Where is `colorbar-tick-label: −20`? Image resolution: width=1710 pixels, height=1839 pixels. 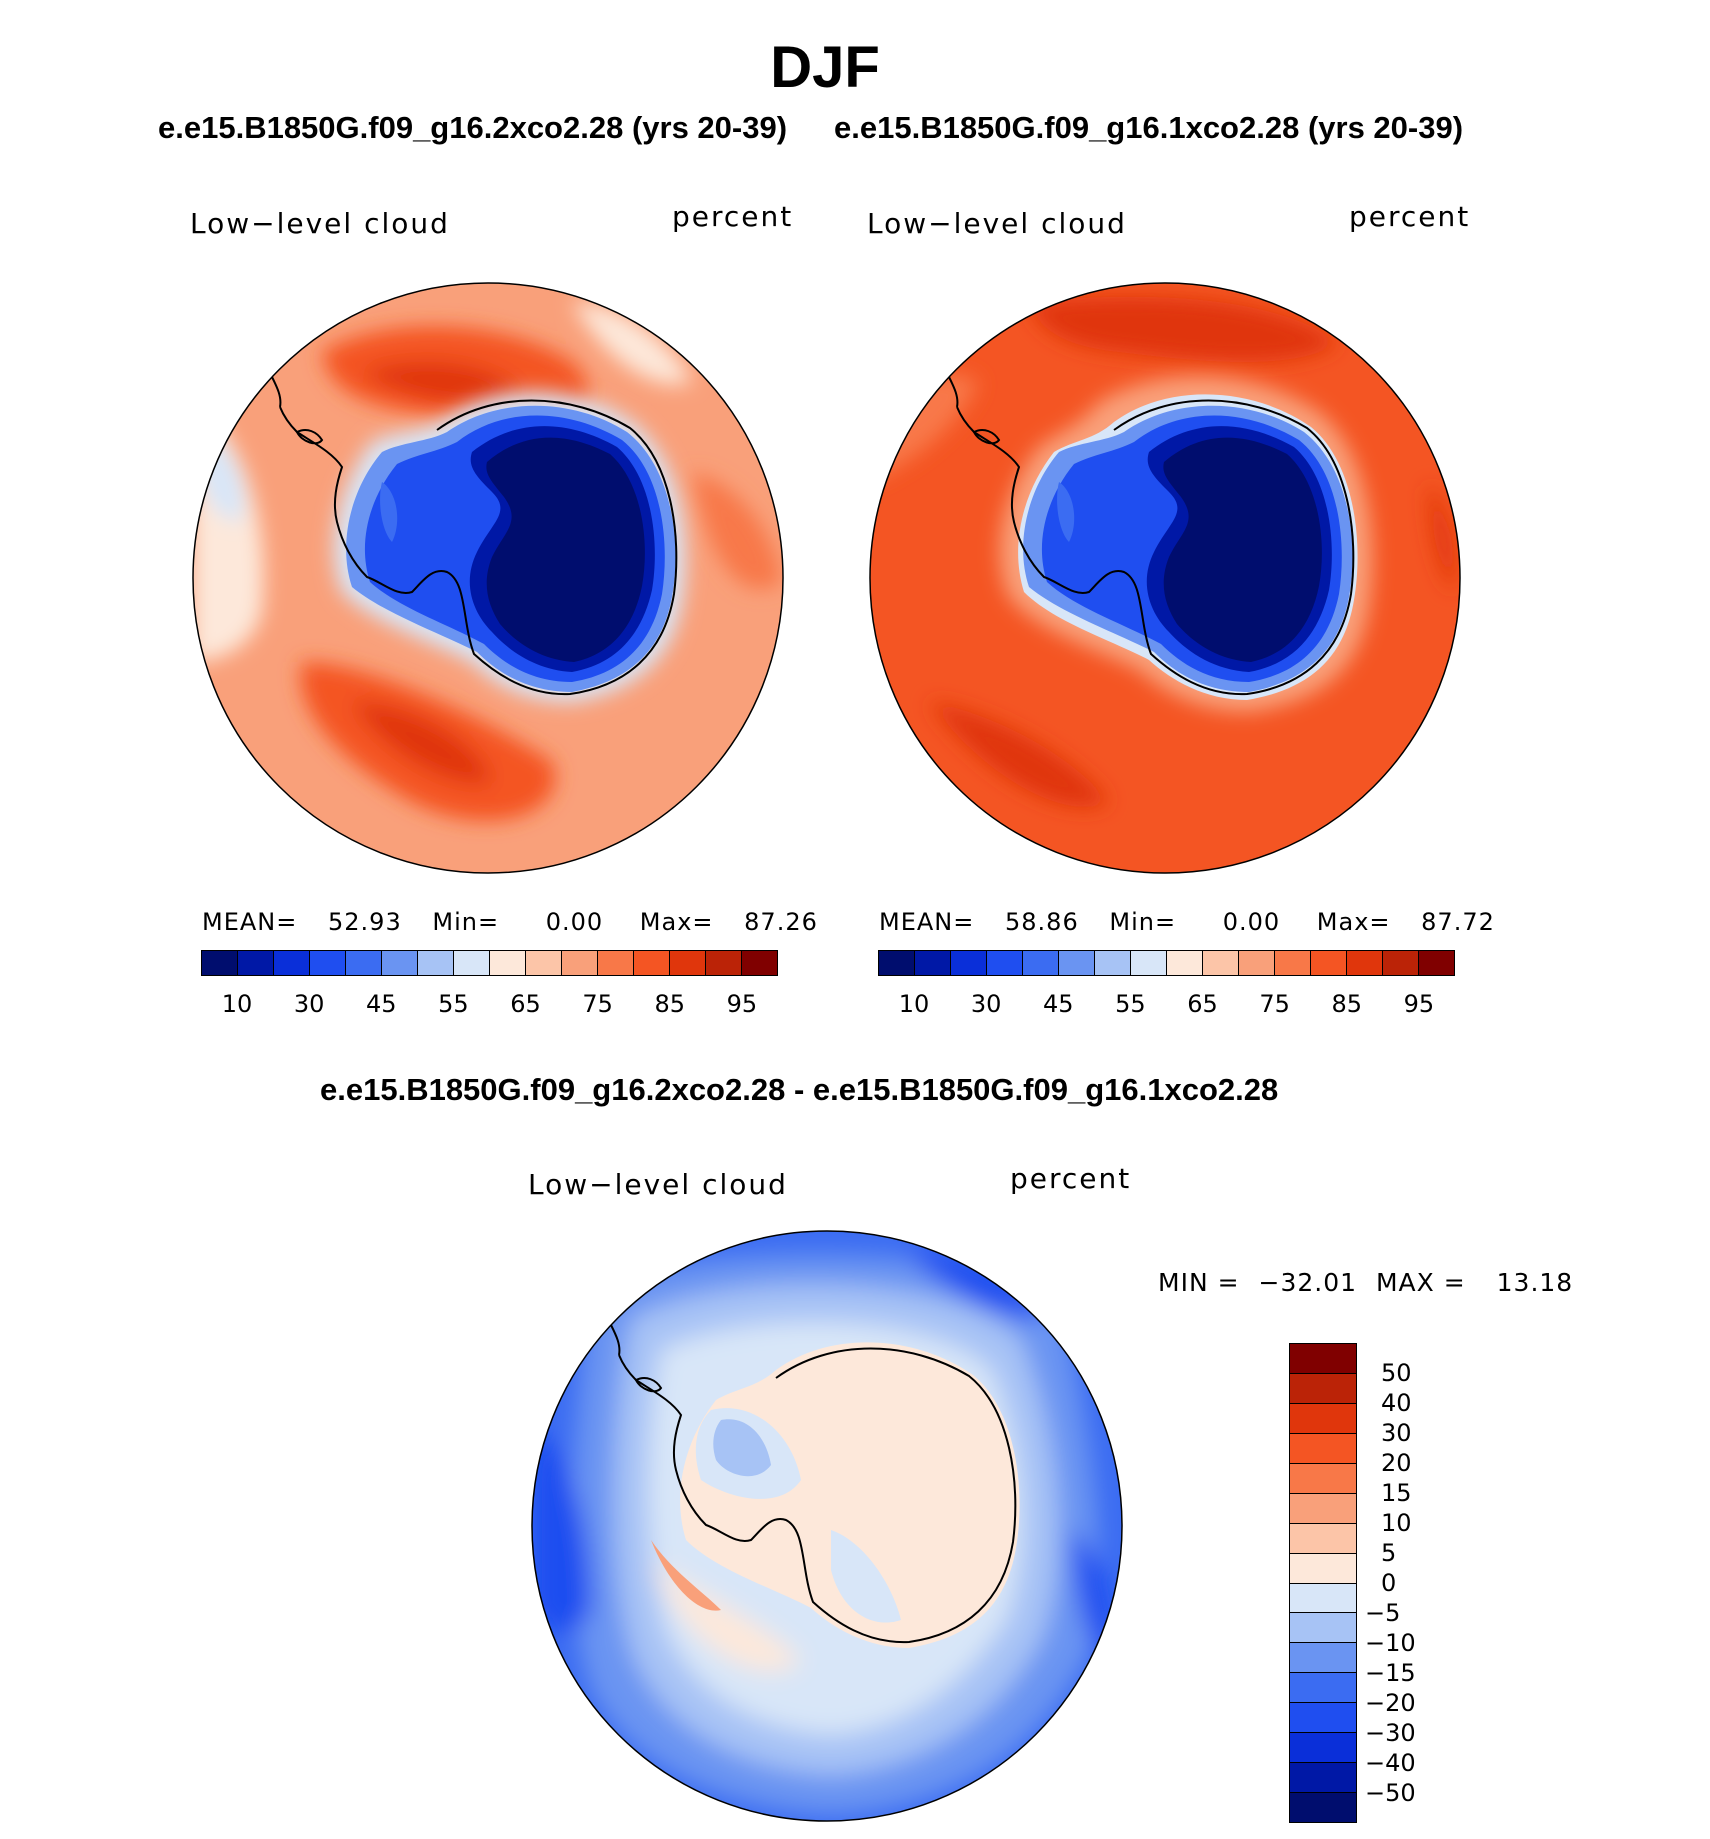
colorbar-tick-label: −20 is located at coordinates (1390, 1703).